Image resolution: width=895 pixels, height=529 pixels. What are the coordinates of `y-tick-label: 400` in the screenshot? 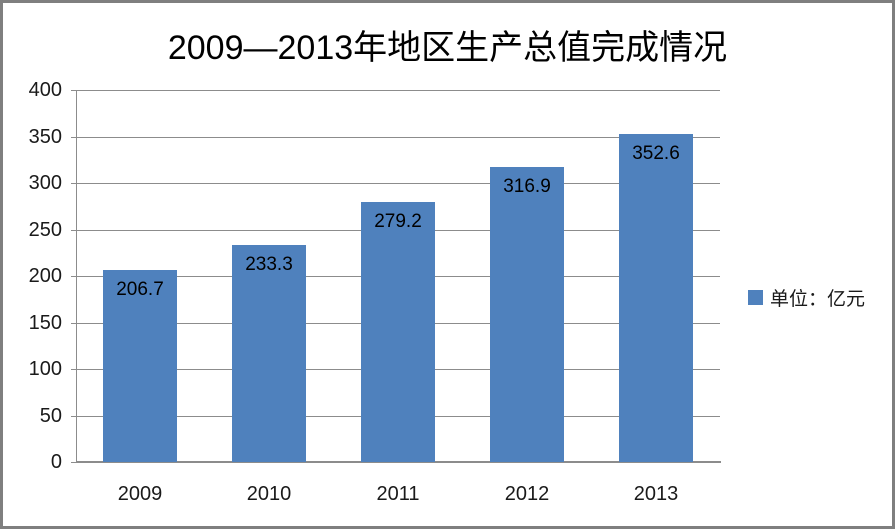 It's located at (45, 90).